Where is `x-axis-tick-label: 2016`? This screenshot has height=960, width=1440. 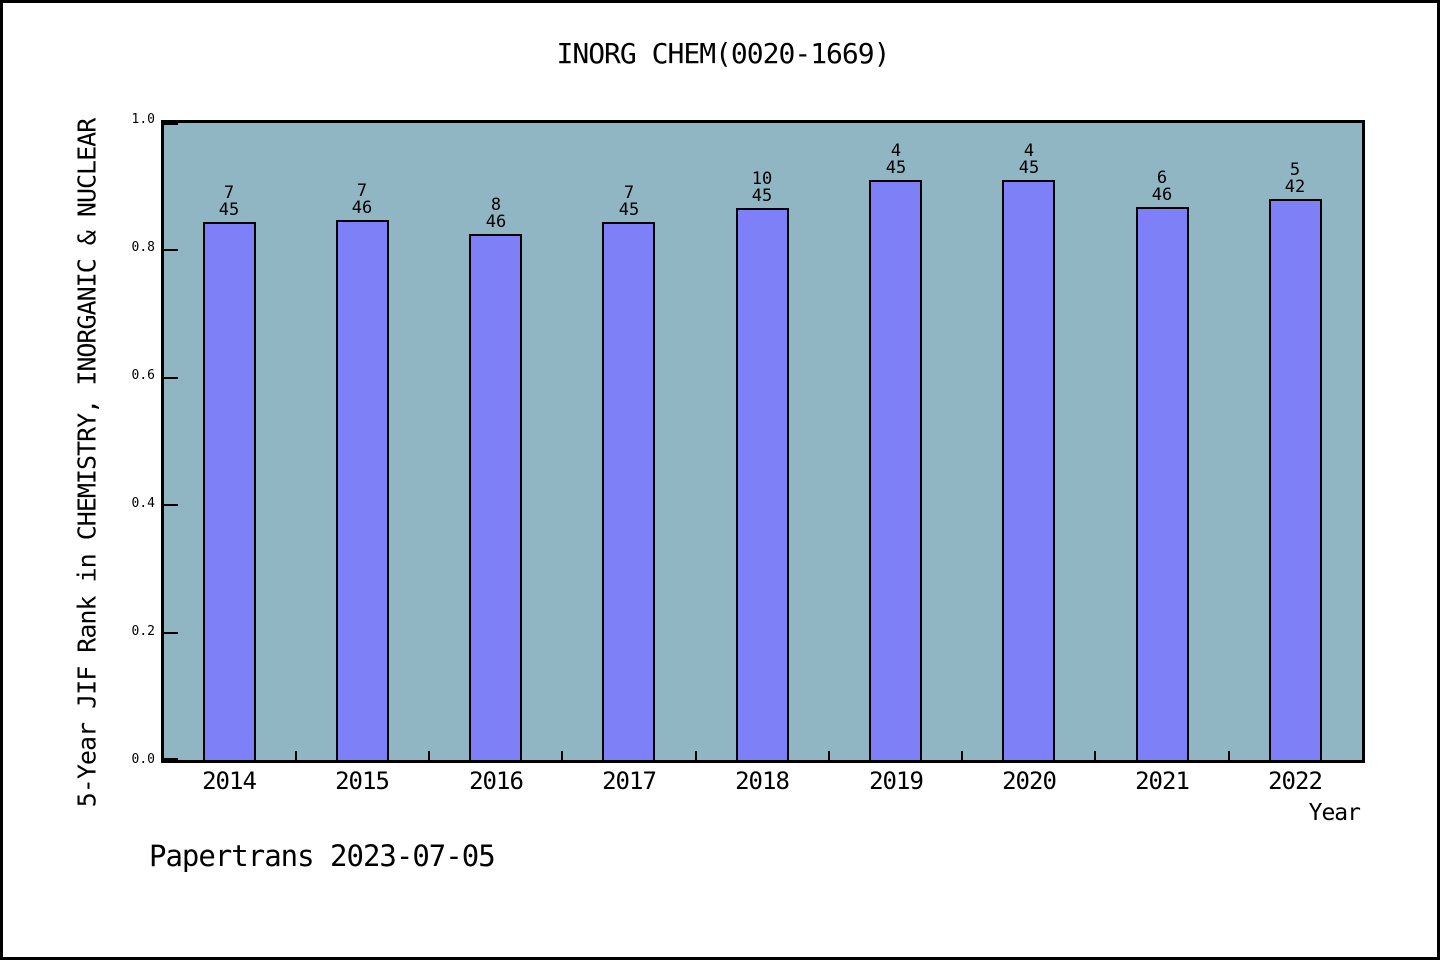 x-axis-tick-label: 2016 is located at coordinates (496, 781).